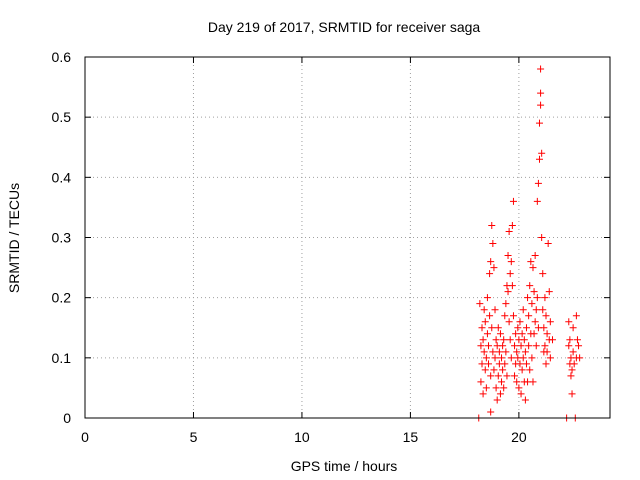  Describe the element at coordinates (62, 238) in the screenshot. I see `y-tick-label: 0.3` at that location.